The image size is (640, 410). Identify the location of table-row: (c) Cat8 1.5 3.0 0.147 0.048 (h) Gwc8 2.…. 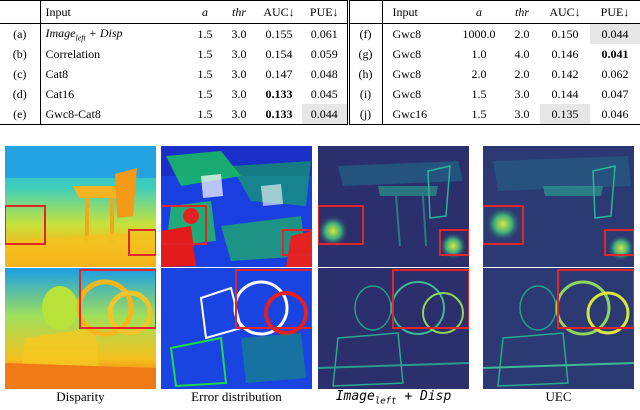
(320, 74).